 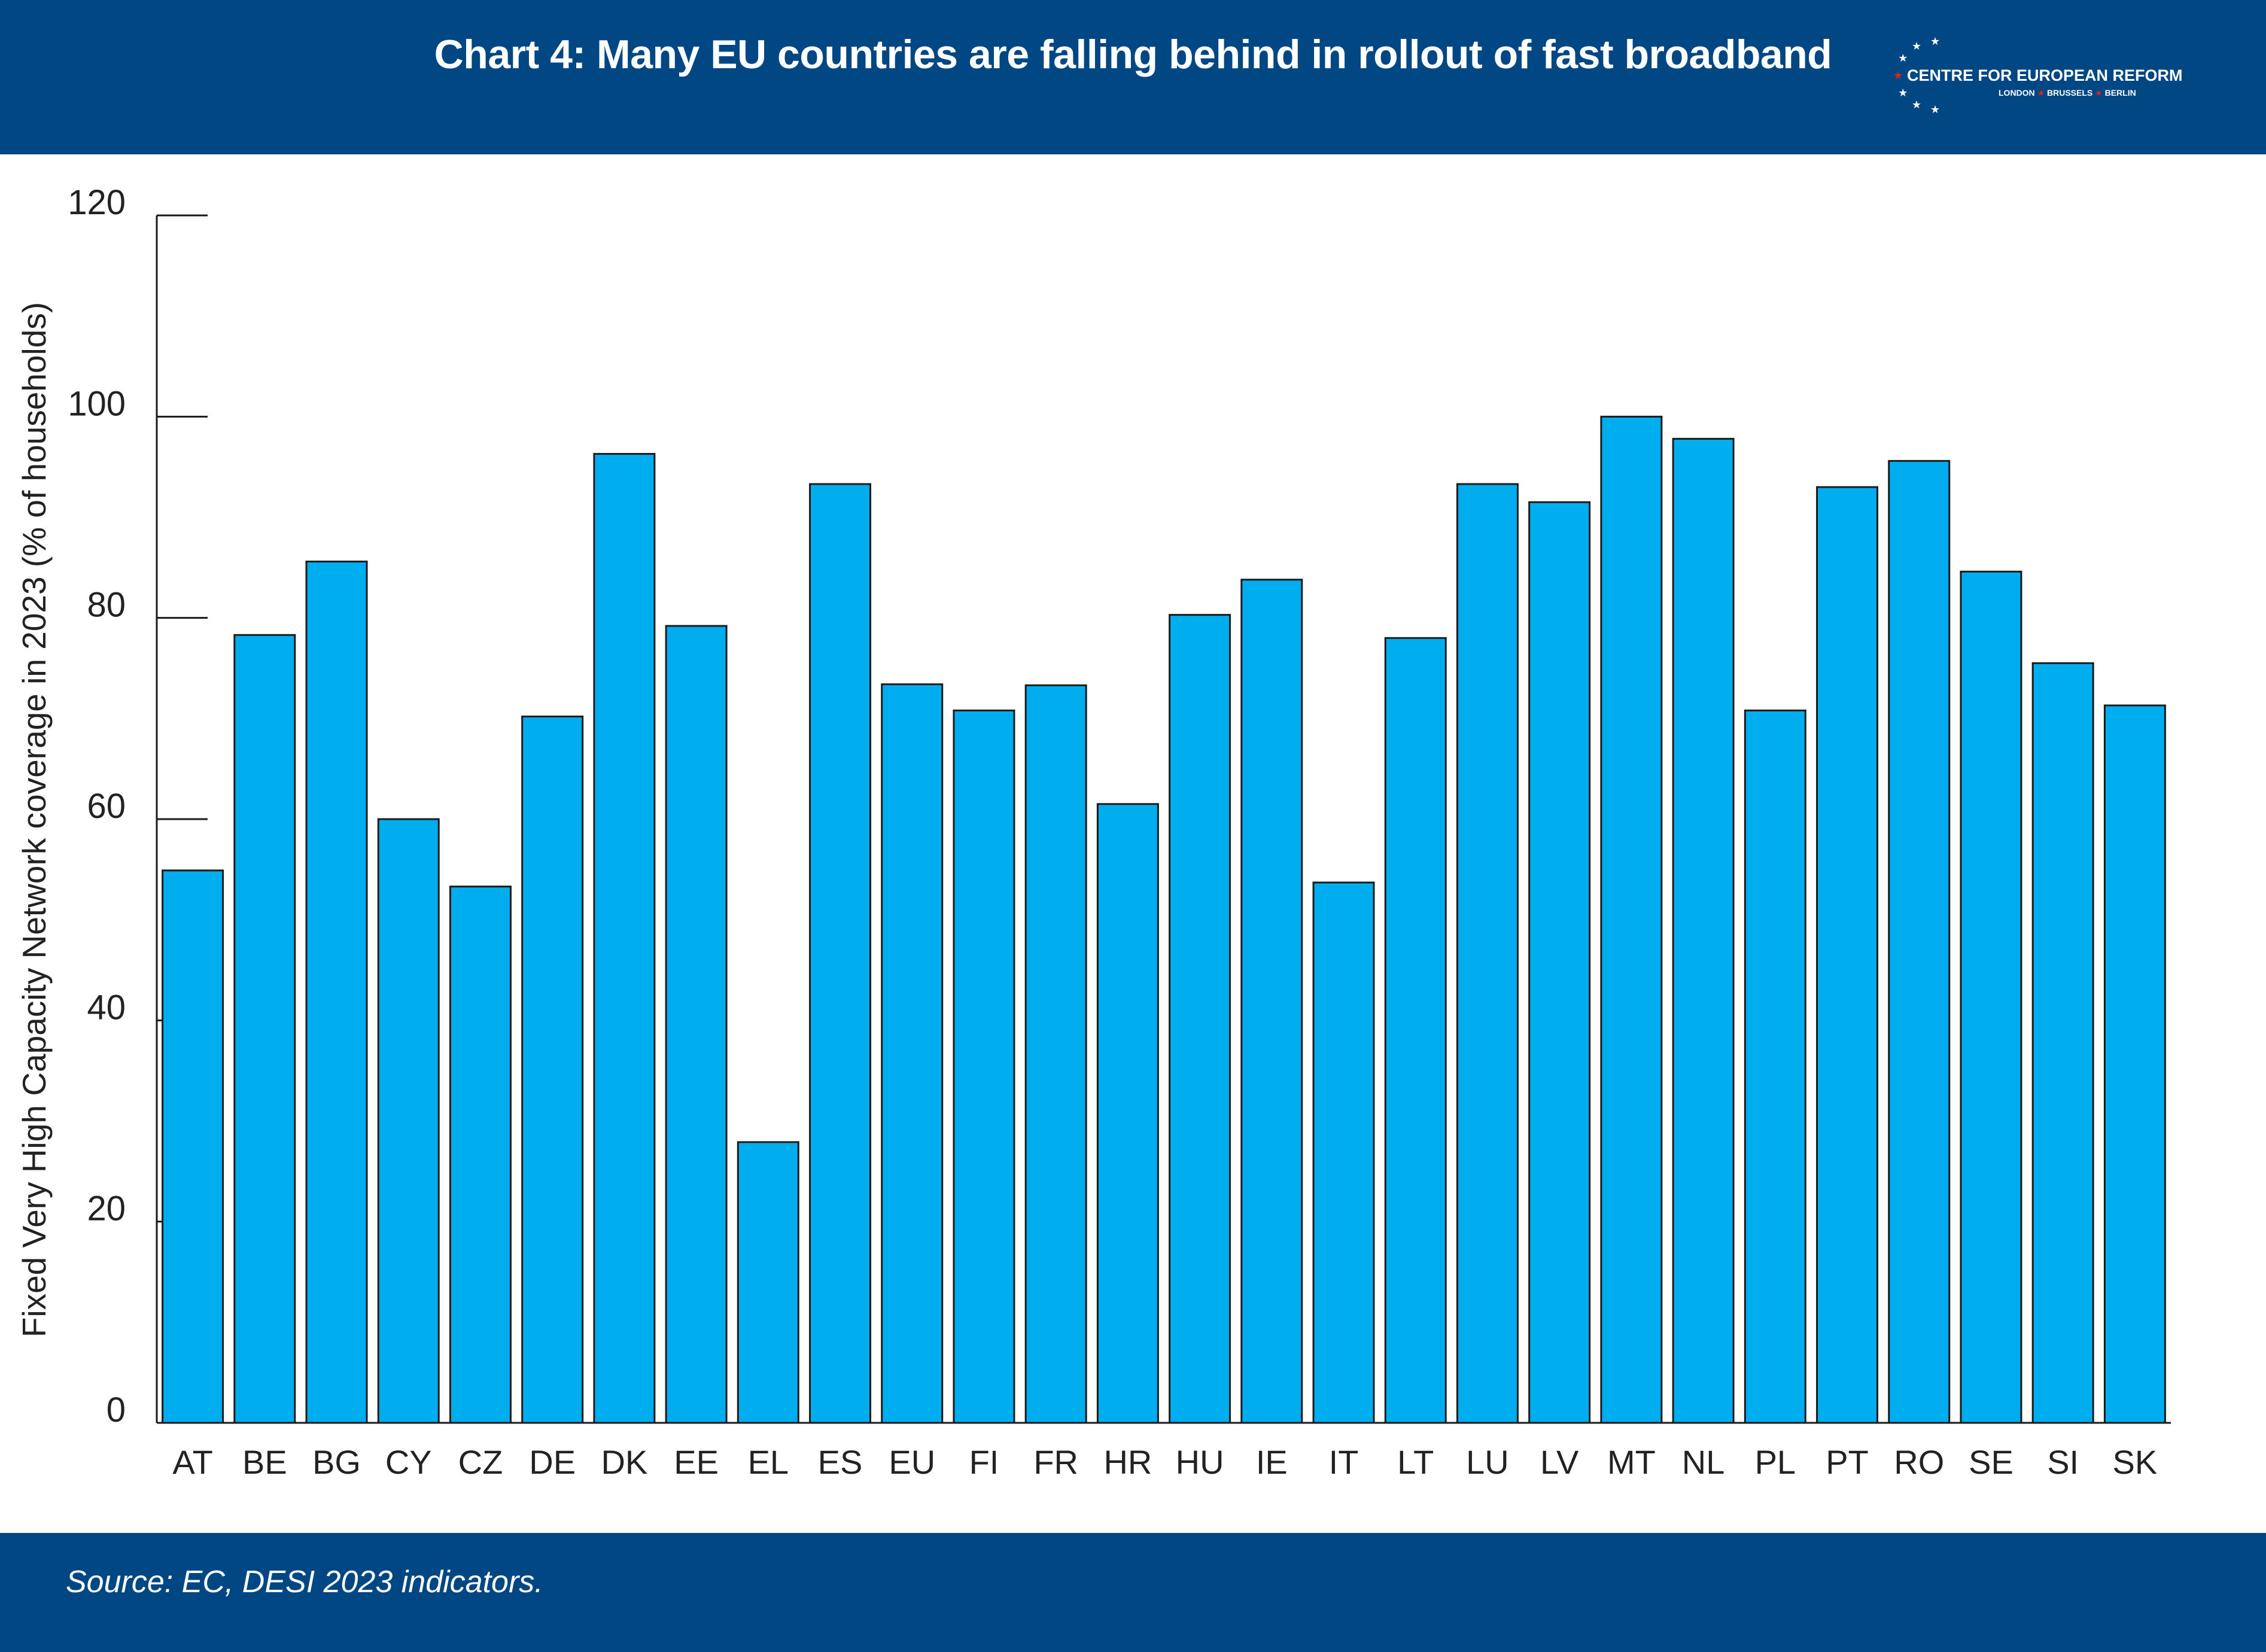 I want to click on logo-city-brussels: BRUSSELS, so click(x=2070, y=93).